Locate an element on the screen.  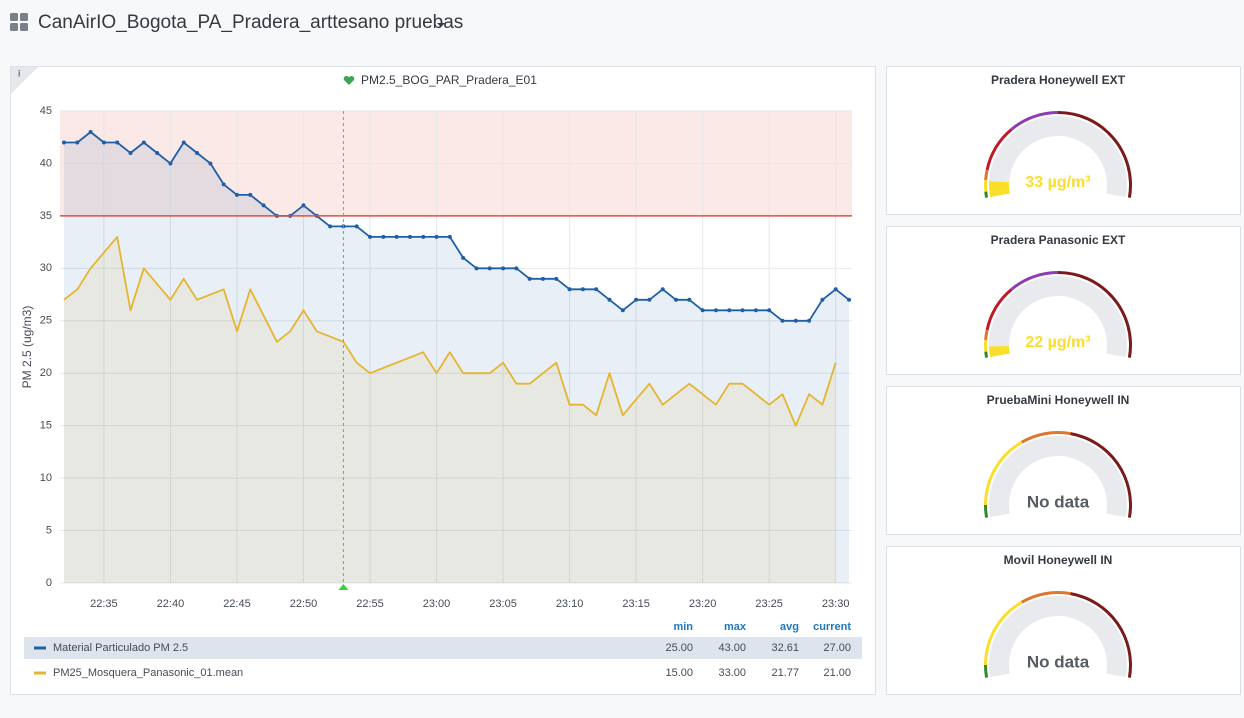
legend-column-header: current is located at coordinates (832, 627).